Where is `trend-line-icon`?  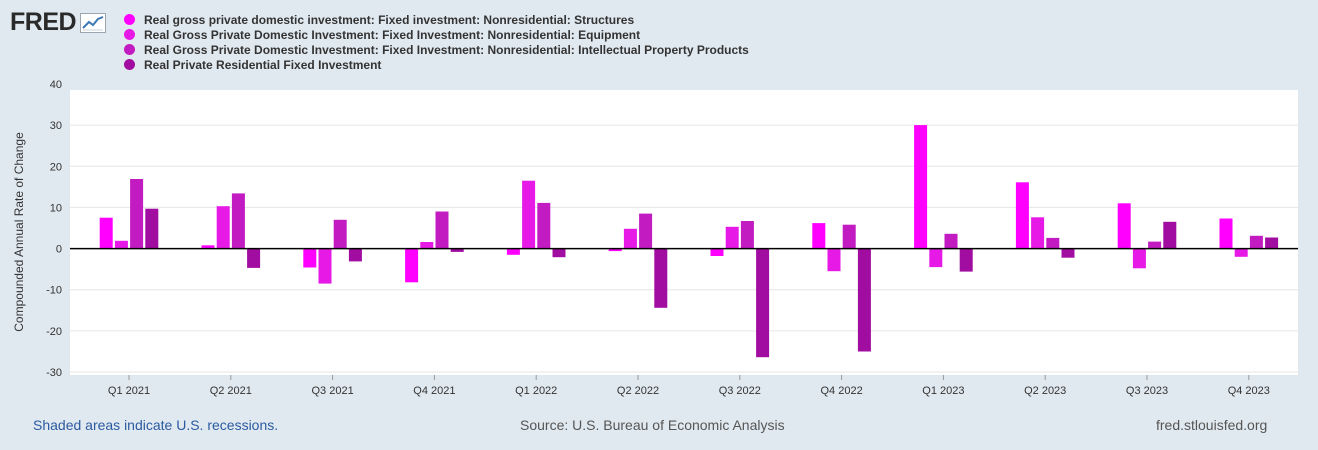
trend-line-icon is located at coordinates (93, 22).